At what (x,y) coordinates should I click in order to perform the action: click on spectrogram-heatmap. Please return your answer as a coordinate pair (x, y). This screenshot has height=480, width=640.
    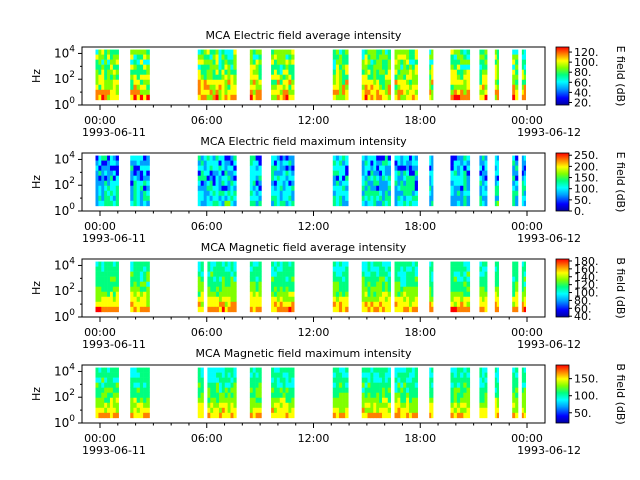
    Looking at the image, I should click on (311, 393).